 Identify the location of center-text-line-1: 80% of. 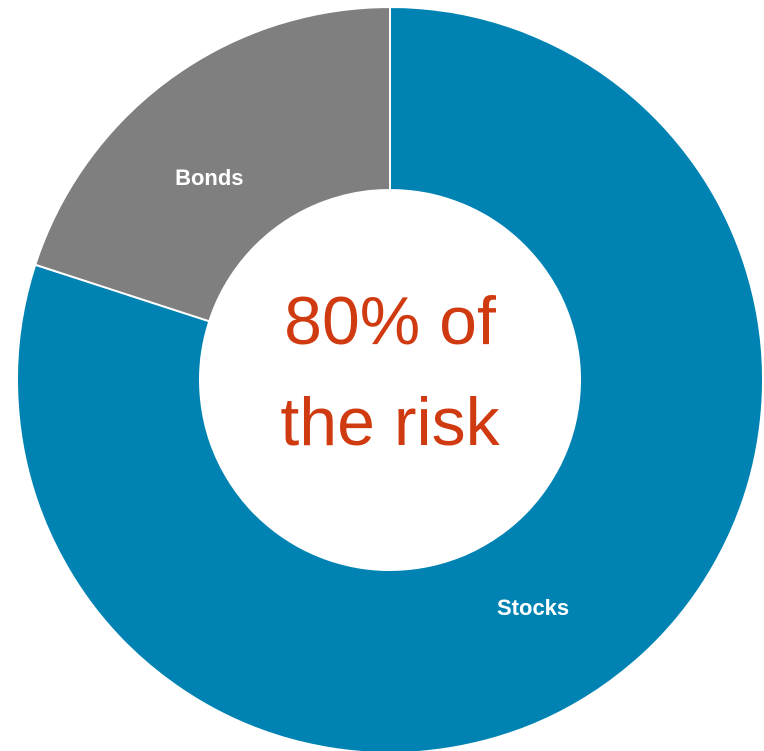
(390, 321).